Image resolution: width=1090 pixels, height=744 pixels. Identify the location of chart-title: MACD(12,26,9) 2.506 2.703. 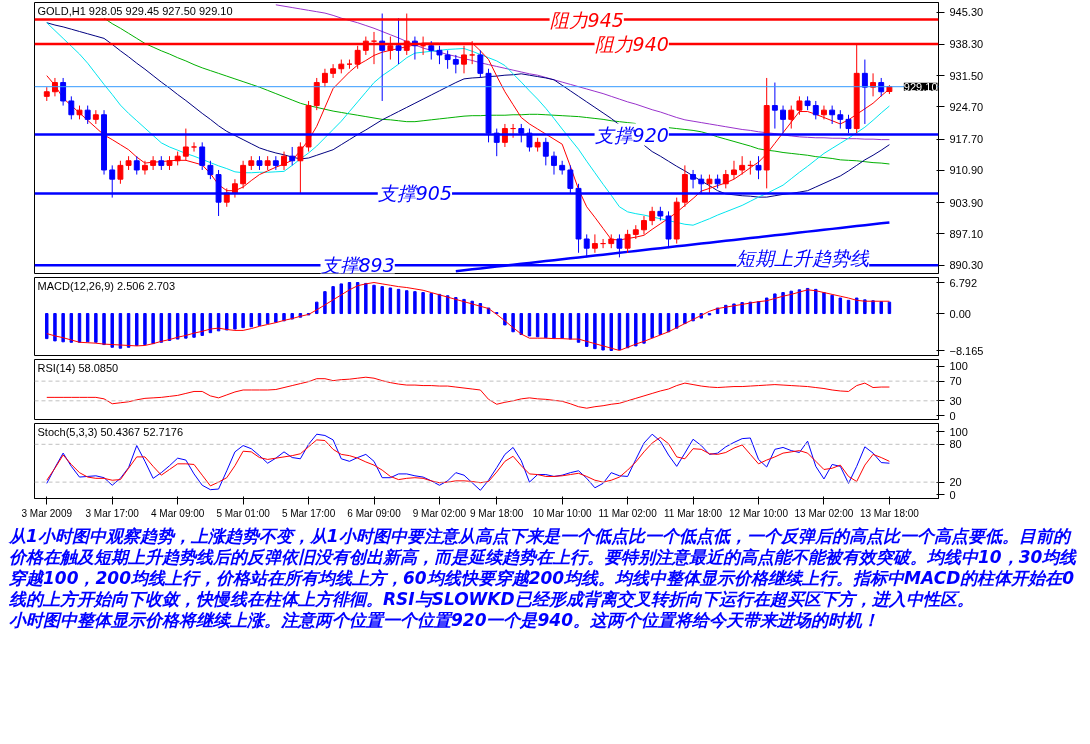
(106, 285).